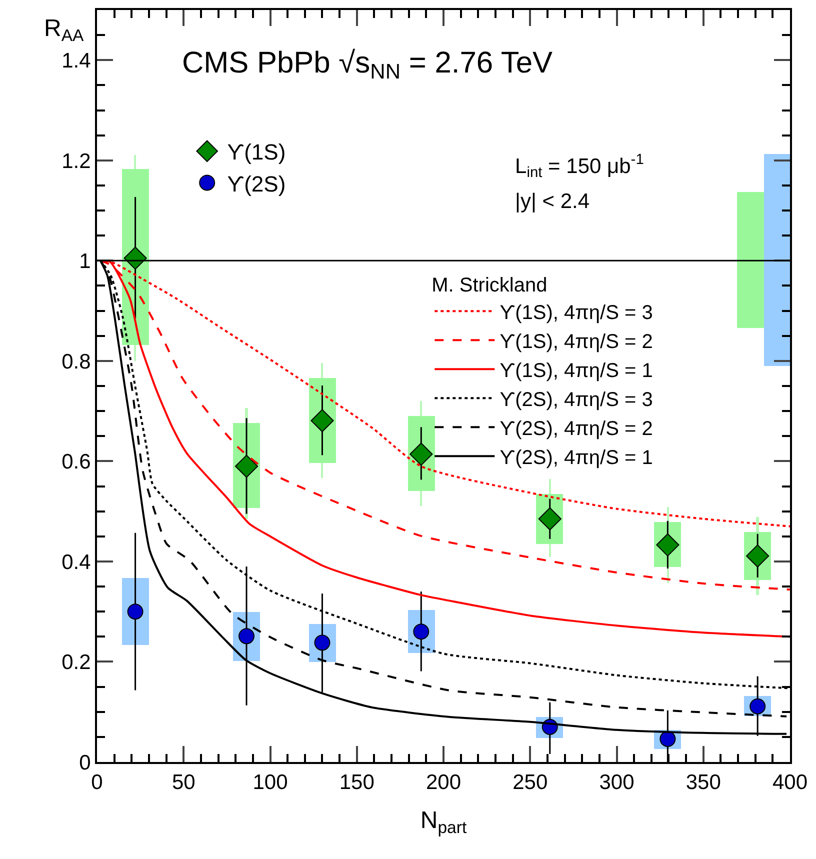  I want to click on x-tick-label: 300, so click(616, 782).